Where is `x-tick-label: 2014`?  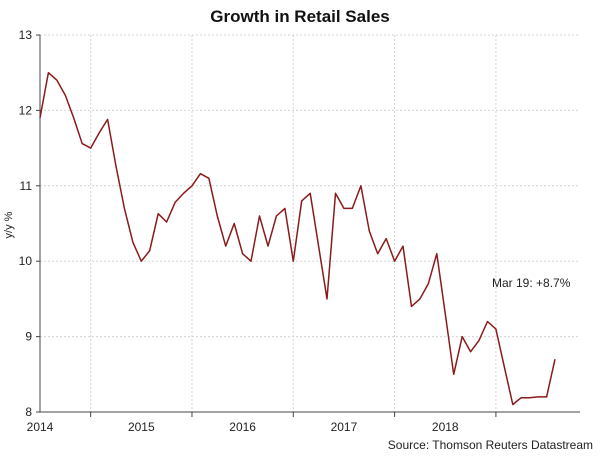 x-tick-label: 2014 is located at coordinates (40, 427).